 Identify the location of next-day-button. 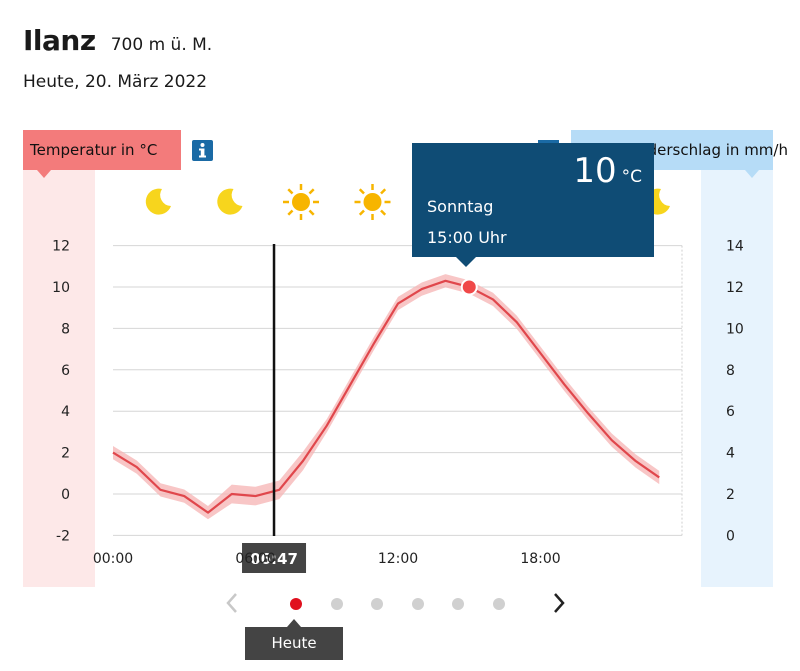
(559, 605).